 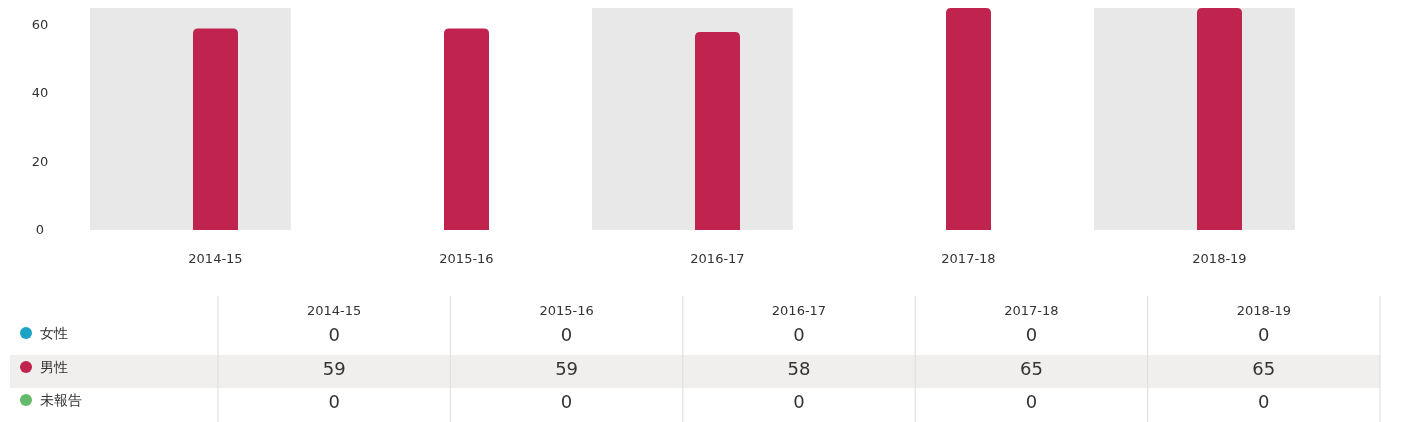 What do you see at coordinates (61, 400) in the screenshot?
I see `legend-label: 未報告` at bounding box center [61, 400].